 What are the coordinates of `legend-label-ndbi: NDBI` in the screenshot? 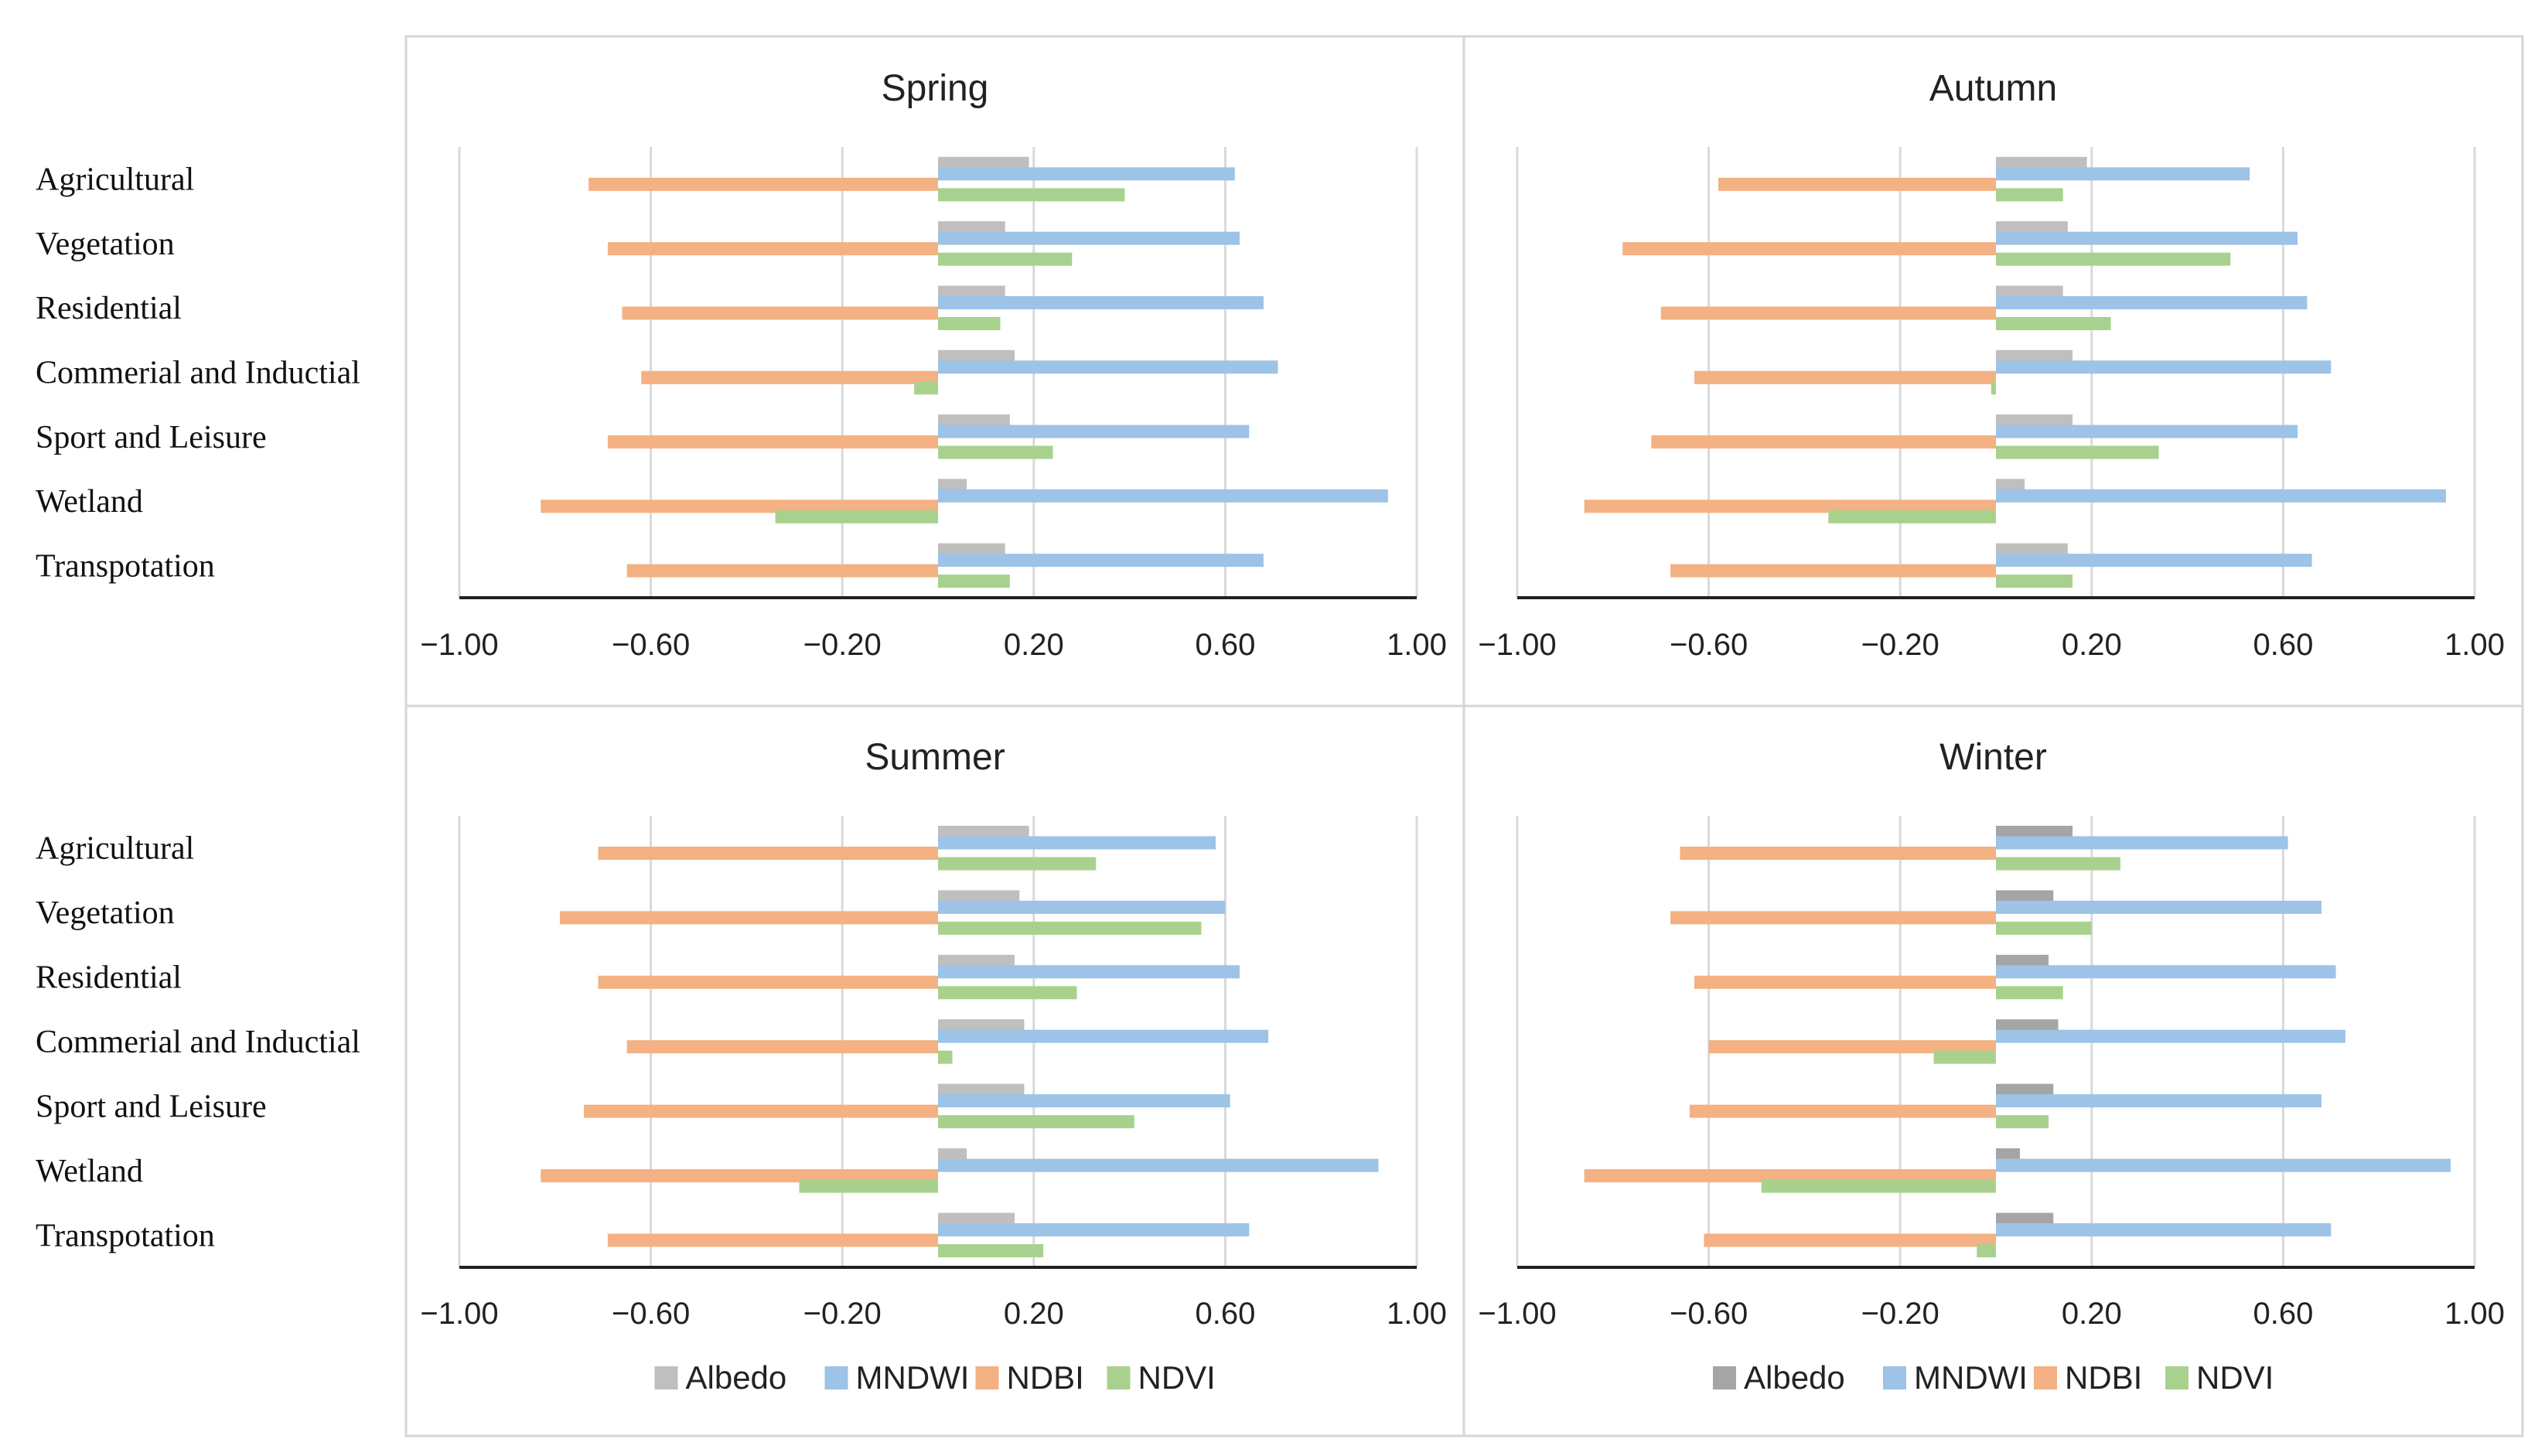 It's located at (2104, 1378).